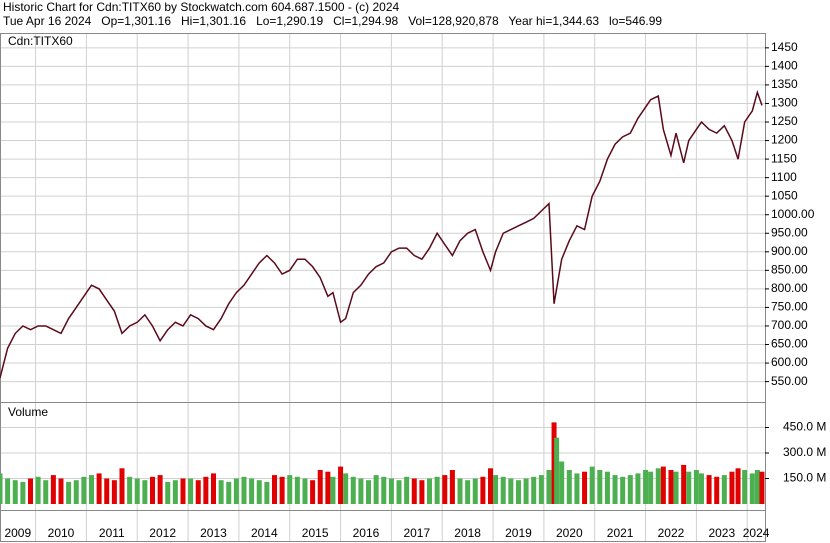  I want to click on y-tick-label: 1450, so click(784, 47).